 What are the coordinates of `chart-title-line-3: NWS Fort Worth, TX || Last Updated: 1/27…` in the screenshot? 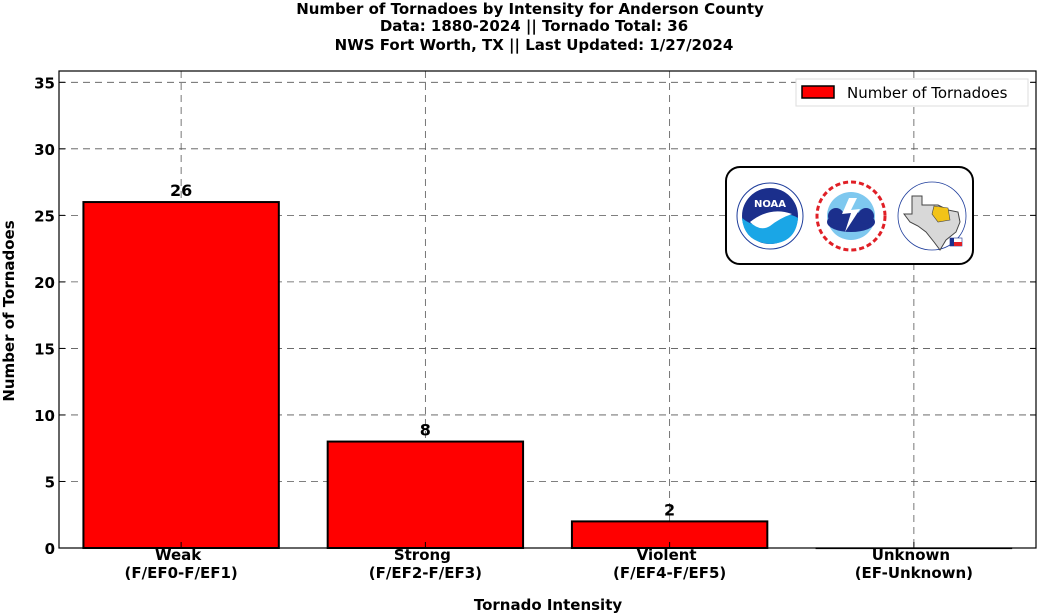 It's located at (534, 45).